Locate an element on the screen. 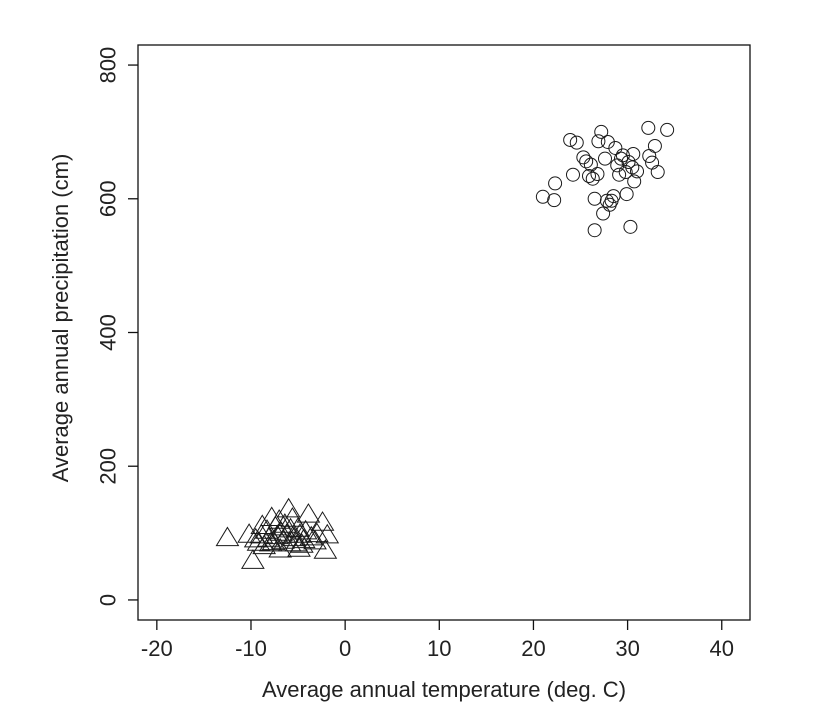 This screenshot has width=839, height=716. x-tick-label: 20 is located at coordinates (533, 648).